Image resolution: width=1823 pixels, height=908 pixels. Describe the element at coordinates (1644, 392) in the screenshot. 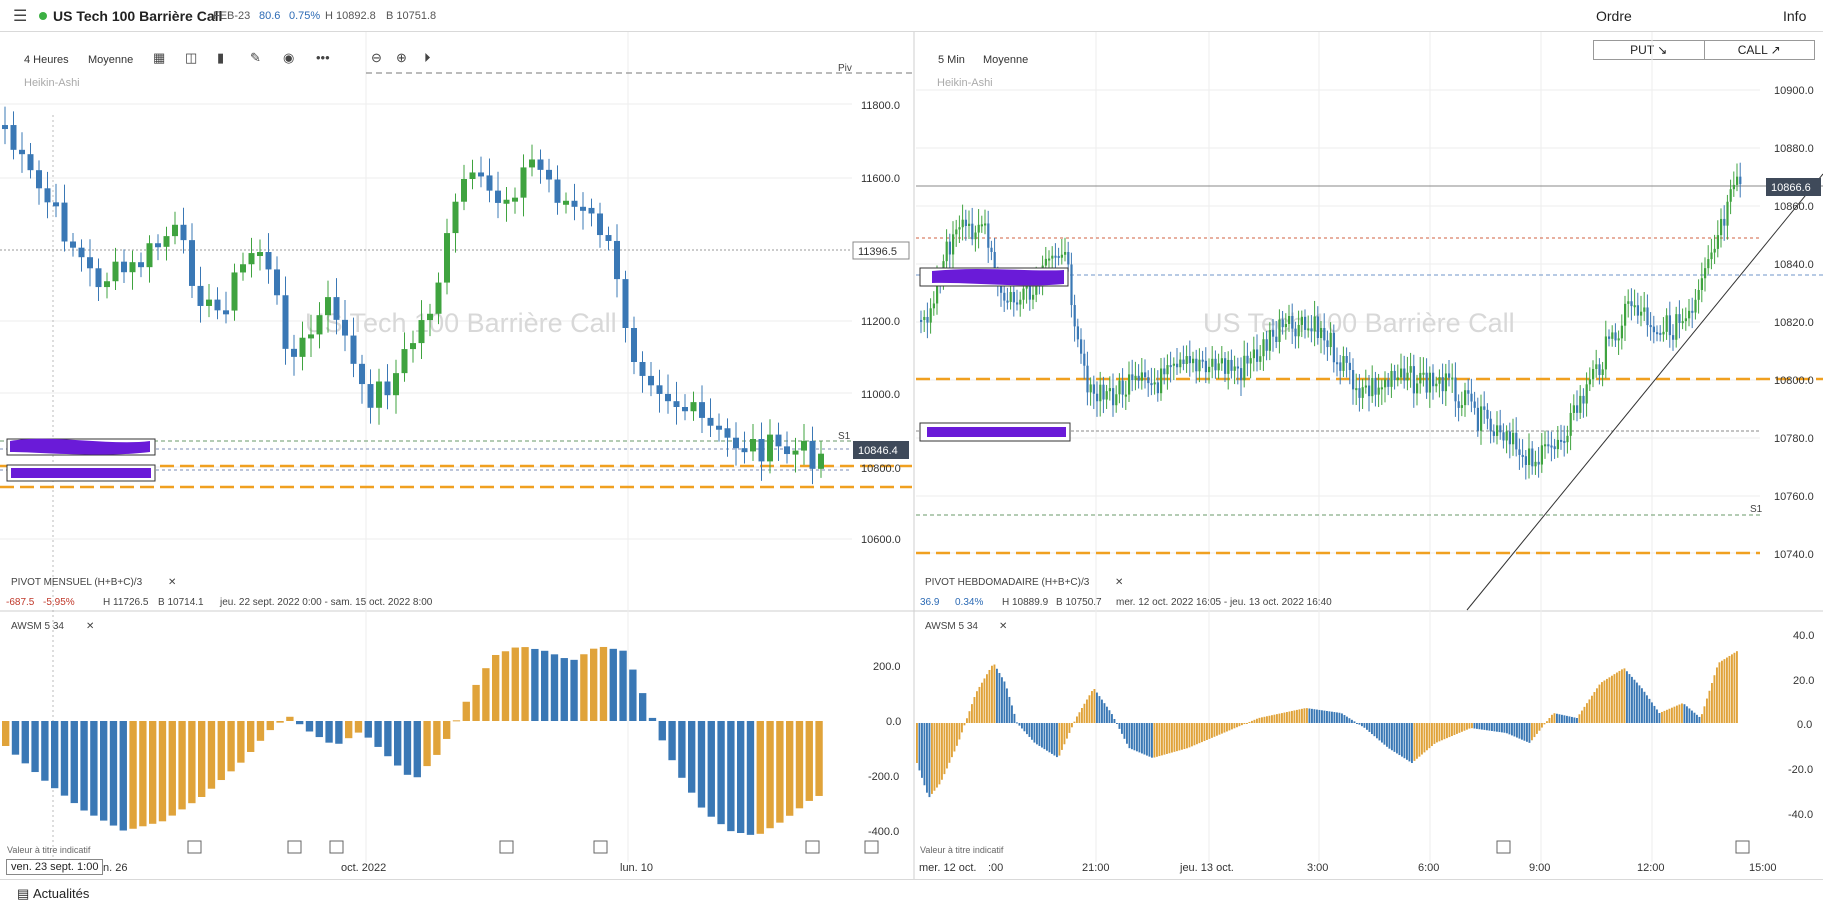

I see `trendline` at that location.